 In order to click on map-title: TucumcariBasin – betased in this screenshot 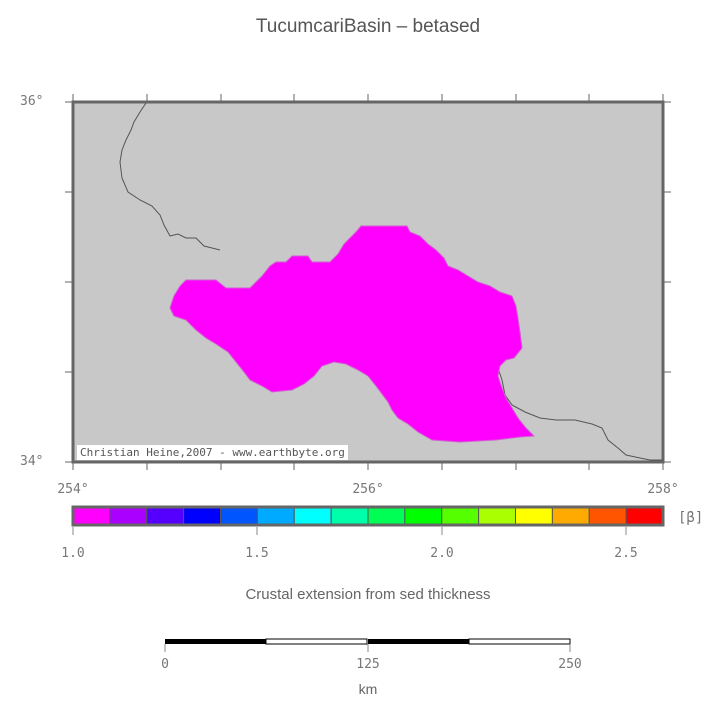, I will do `click(368, 26)`.